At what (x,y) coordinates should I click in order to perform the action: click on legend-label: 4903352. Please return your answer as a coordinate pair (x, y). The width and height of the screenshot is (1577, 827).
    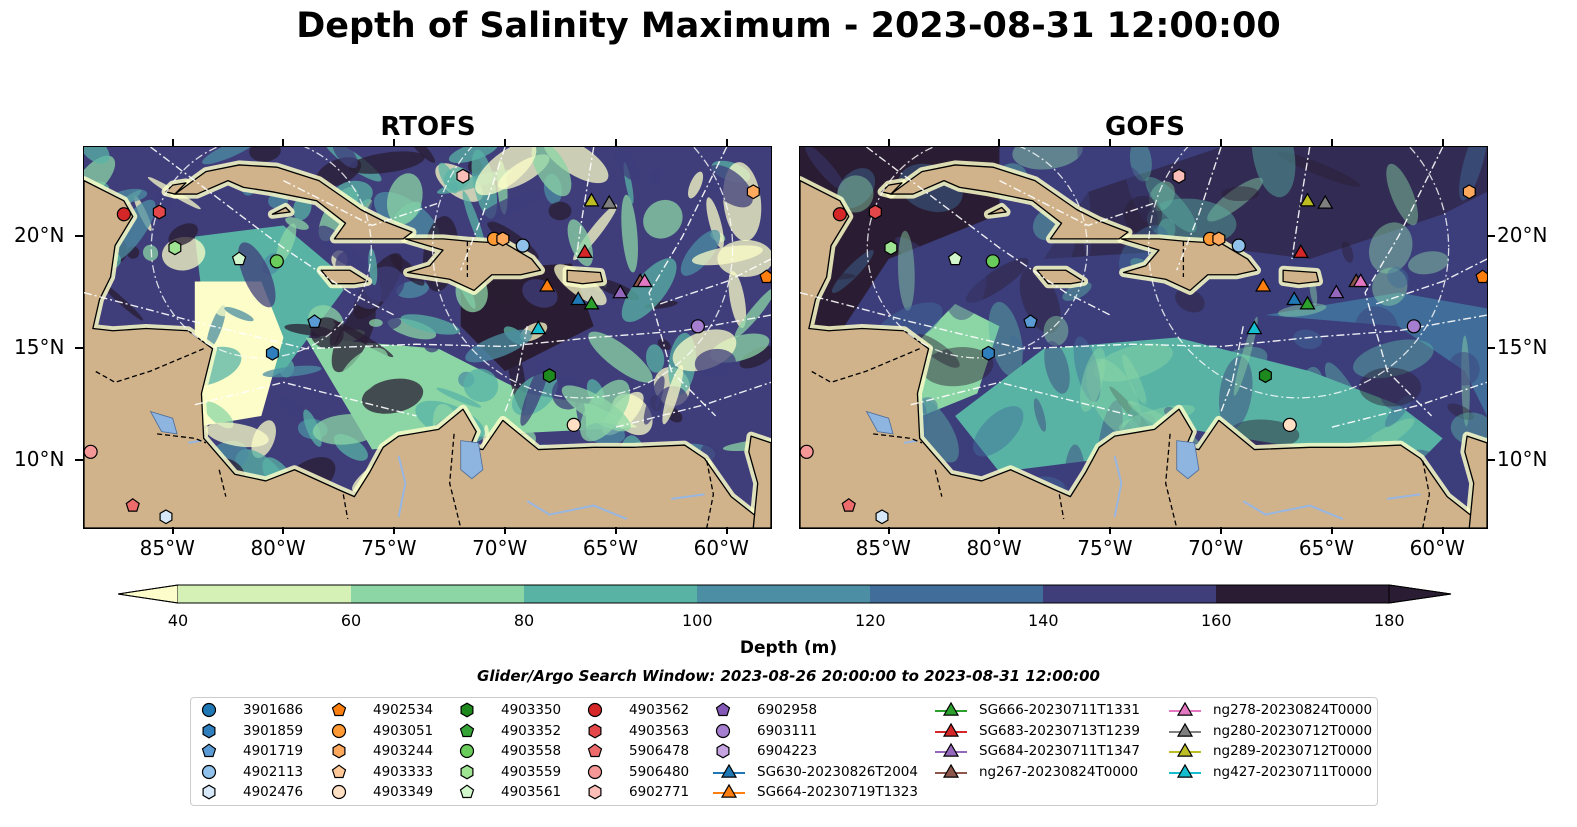
    Looking at the image, I should click on (531, 730).